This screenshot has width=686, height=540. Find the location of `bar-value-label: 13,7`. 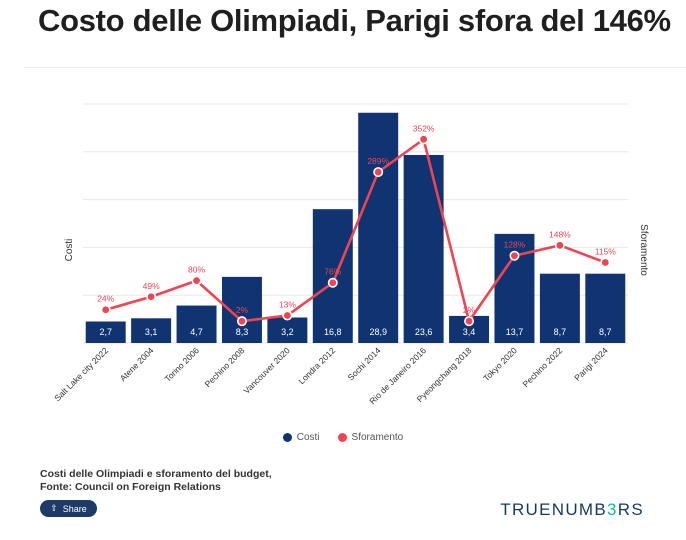

bar-value-label: 13,7 is located at coordinates (515, 332).